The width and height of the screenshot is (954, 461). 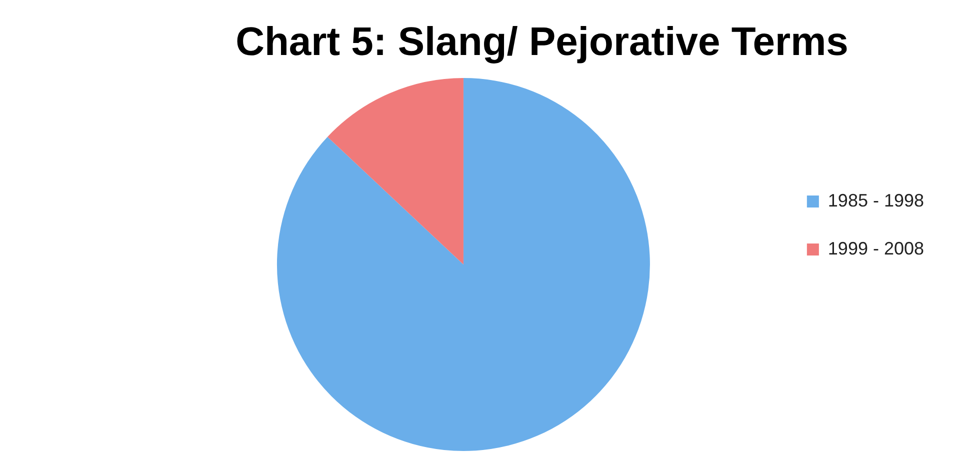 What do you see at coordinates (542, 42) in the screenshot?
I see `chart-title: Chart 5: Slang/ Pejorative Terms` at bounding box center [542, 42].